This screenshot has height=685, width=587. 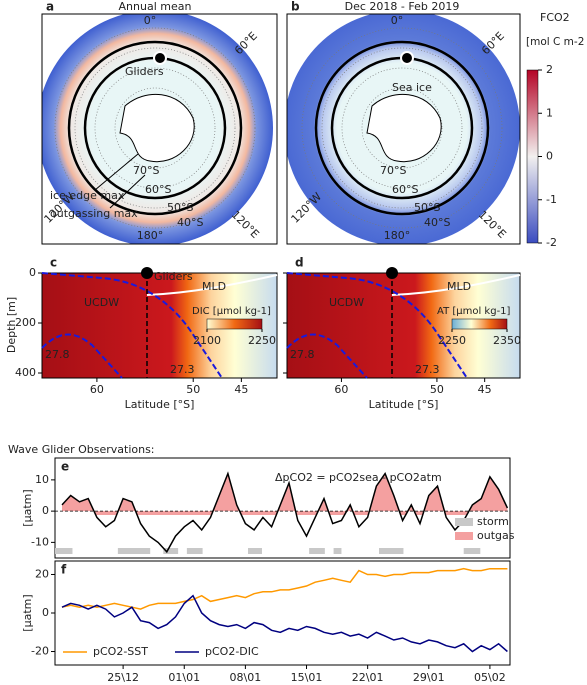 What do you see at coordinates (42, 573) in the screenshot?
I see `label: 20` at bounding box center [42, 573].